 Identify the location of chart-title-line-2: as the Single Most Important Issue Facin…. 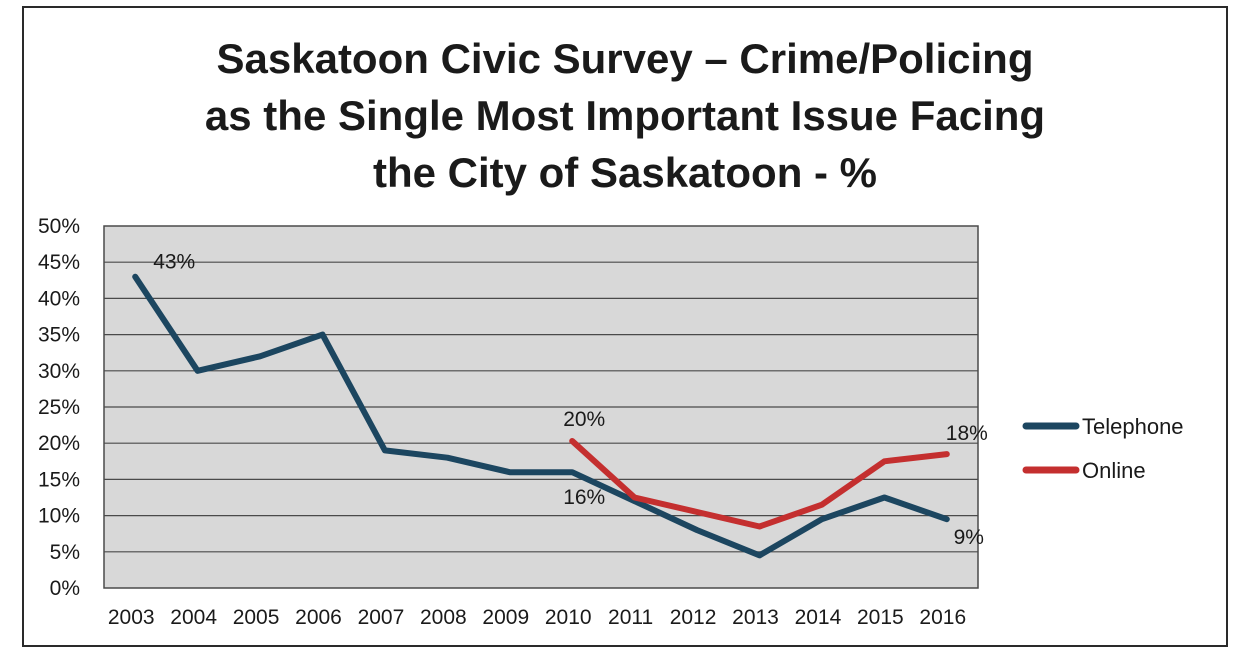
(625, 115).